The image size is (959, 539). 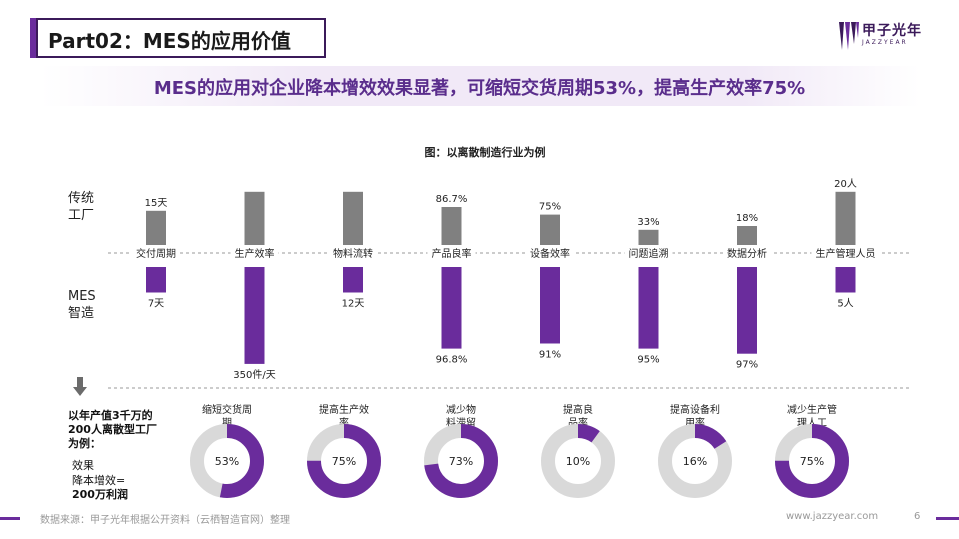 What do you see at coordinates (227, 409) in the screenshot?
I see `donut-label-line-1: 缩短交货周` at bounding box center [227, 409].